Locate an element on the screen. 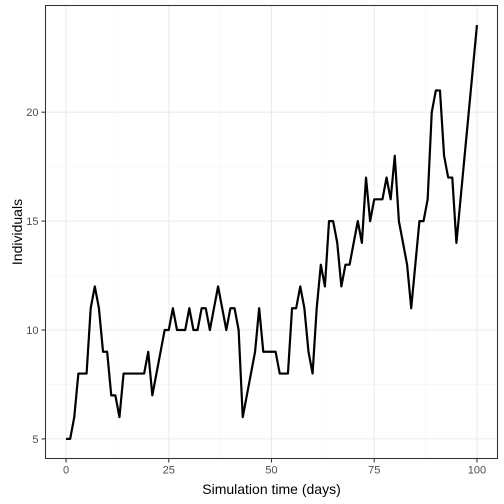 This screenshot has height=504, width=504. x-tick-label: 75 is located at coordinates (374, 471).